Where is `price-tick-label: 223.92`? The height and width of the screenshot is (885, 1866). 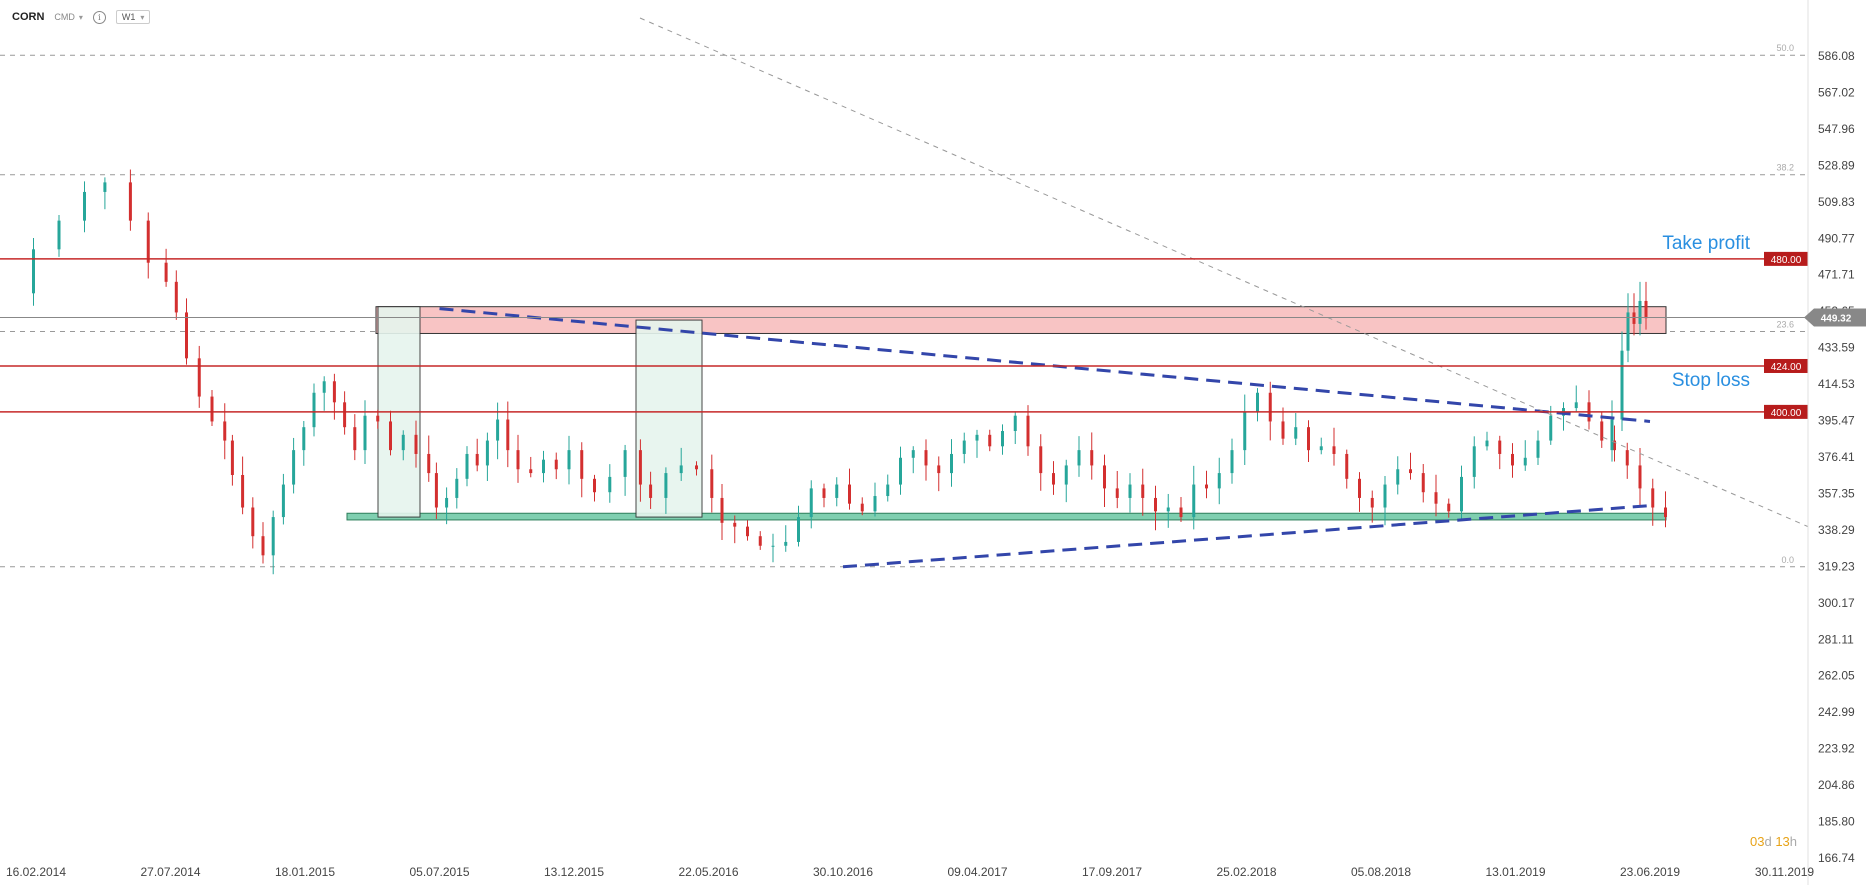
price-tick-label: 223.92 is located at coordinates (1836, 749).